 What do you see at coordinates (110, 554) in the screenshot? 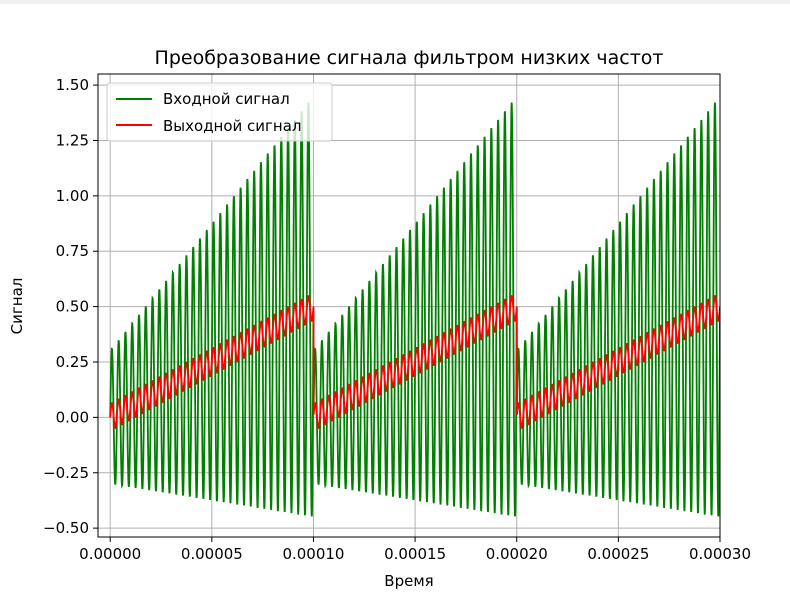
I see `x-tick-label: 0.00000` at bounding box center [110, 554].